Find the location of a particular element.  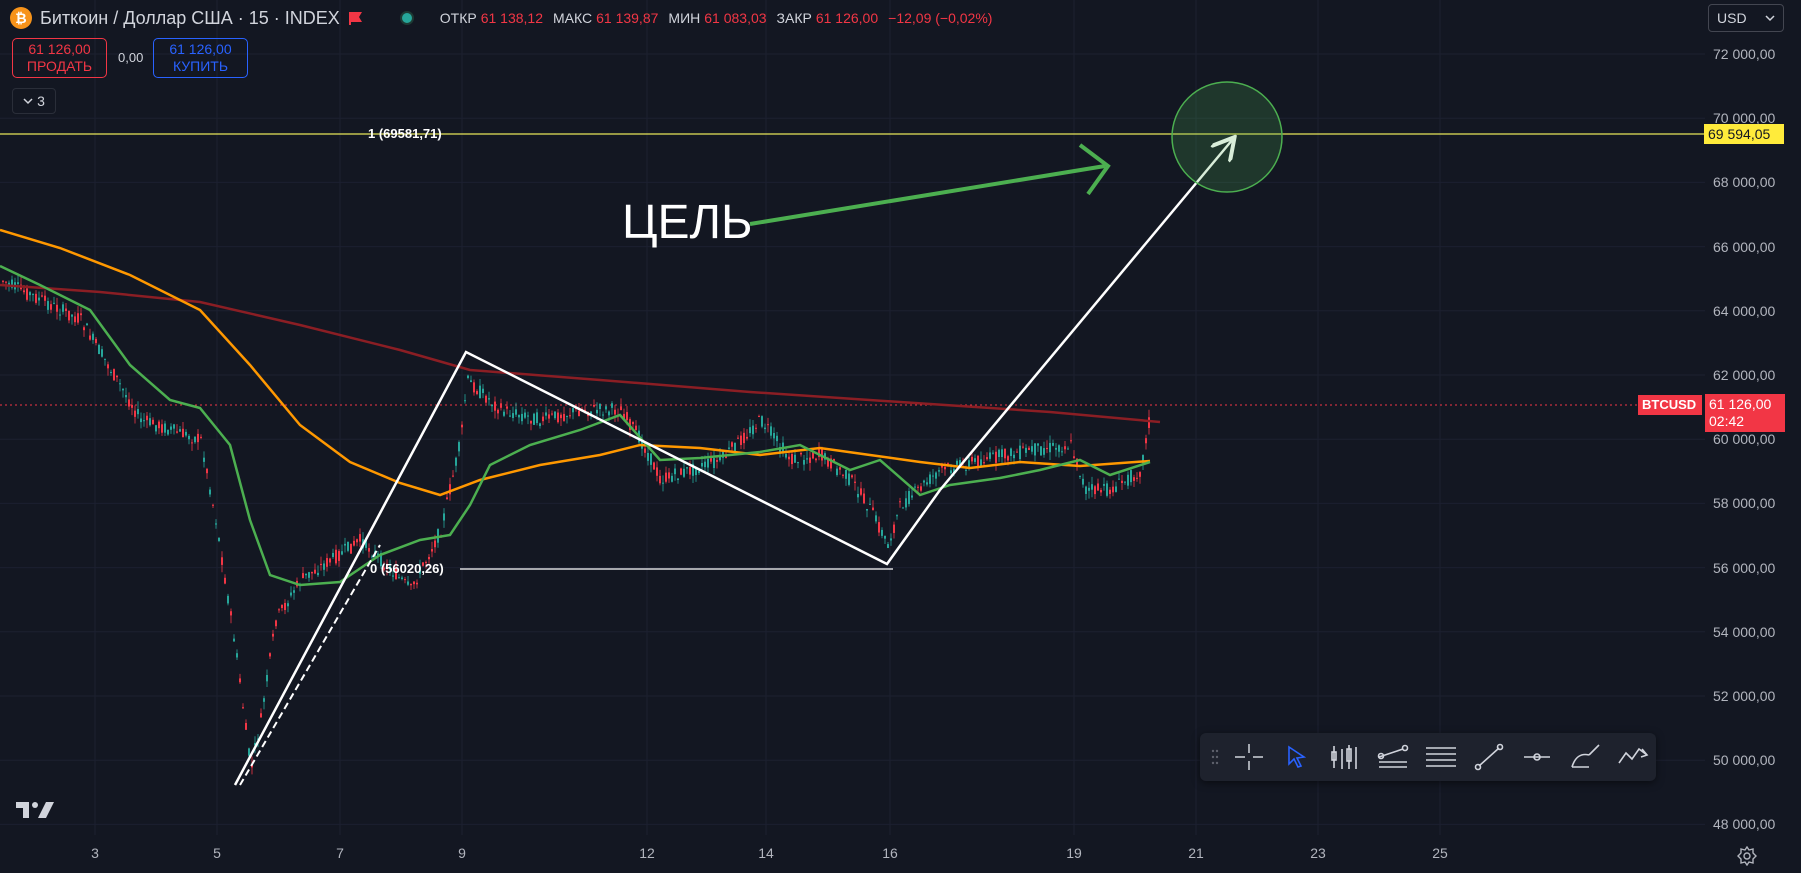

ohlc-high-value: 61 139,87 is located at coordinates (627, 18).